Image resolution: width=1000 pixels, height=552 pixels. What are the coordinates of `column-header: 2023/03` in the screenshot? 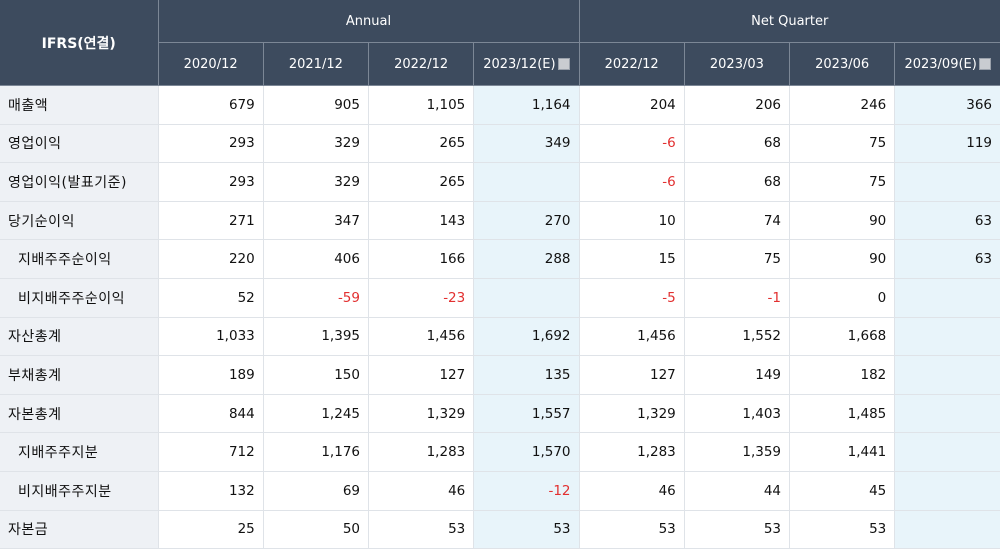 It's located at (737, 64).